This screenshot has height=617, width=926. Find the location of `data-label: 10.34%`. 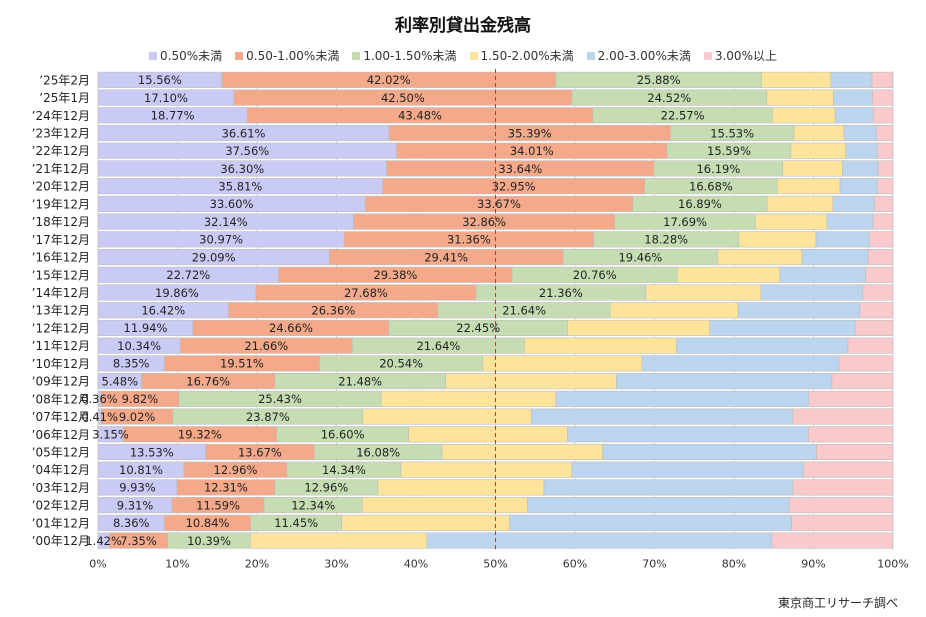

data-label: 10.34% is located at coordinates (139, 346).